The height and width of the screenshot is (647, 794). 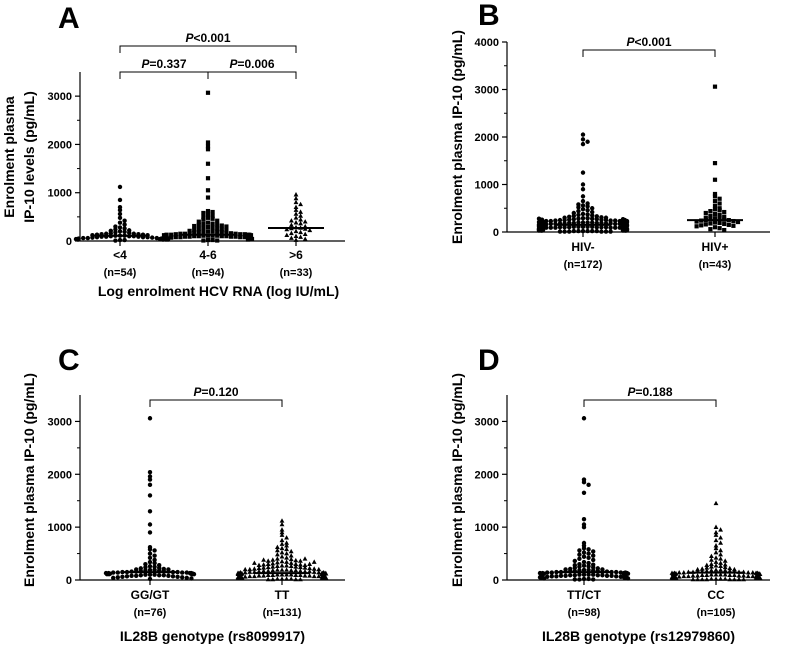 What do you see at coordinates (489, 16) in the screenshot?
I see `panel-letter: B` at bounding box center [489, 16].